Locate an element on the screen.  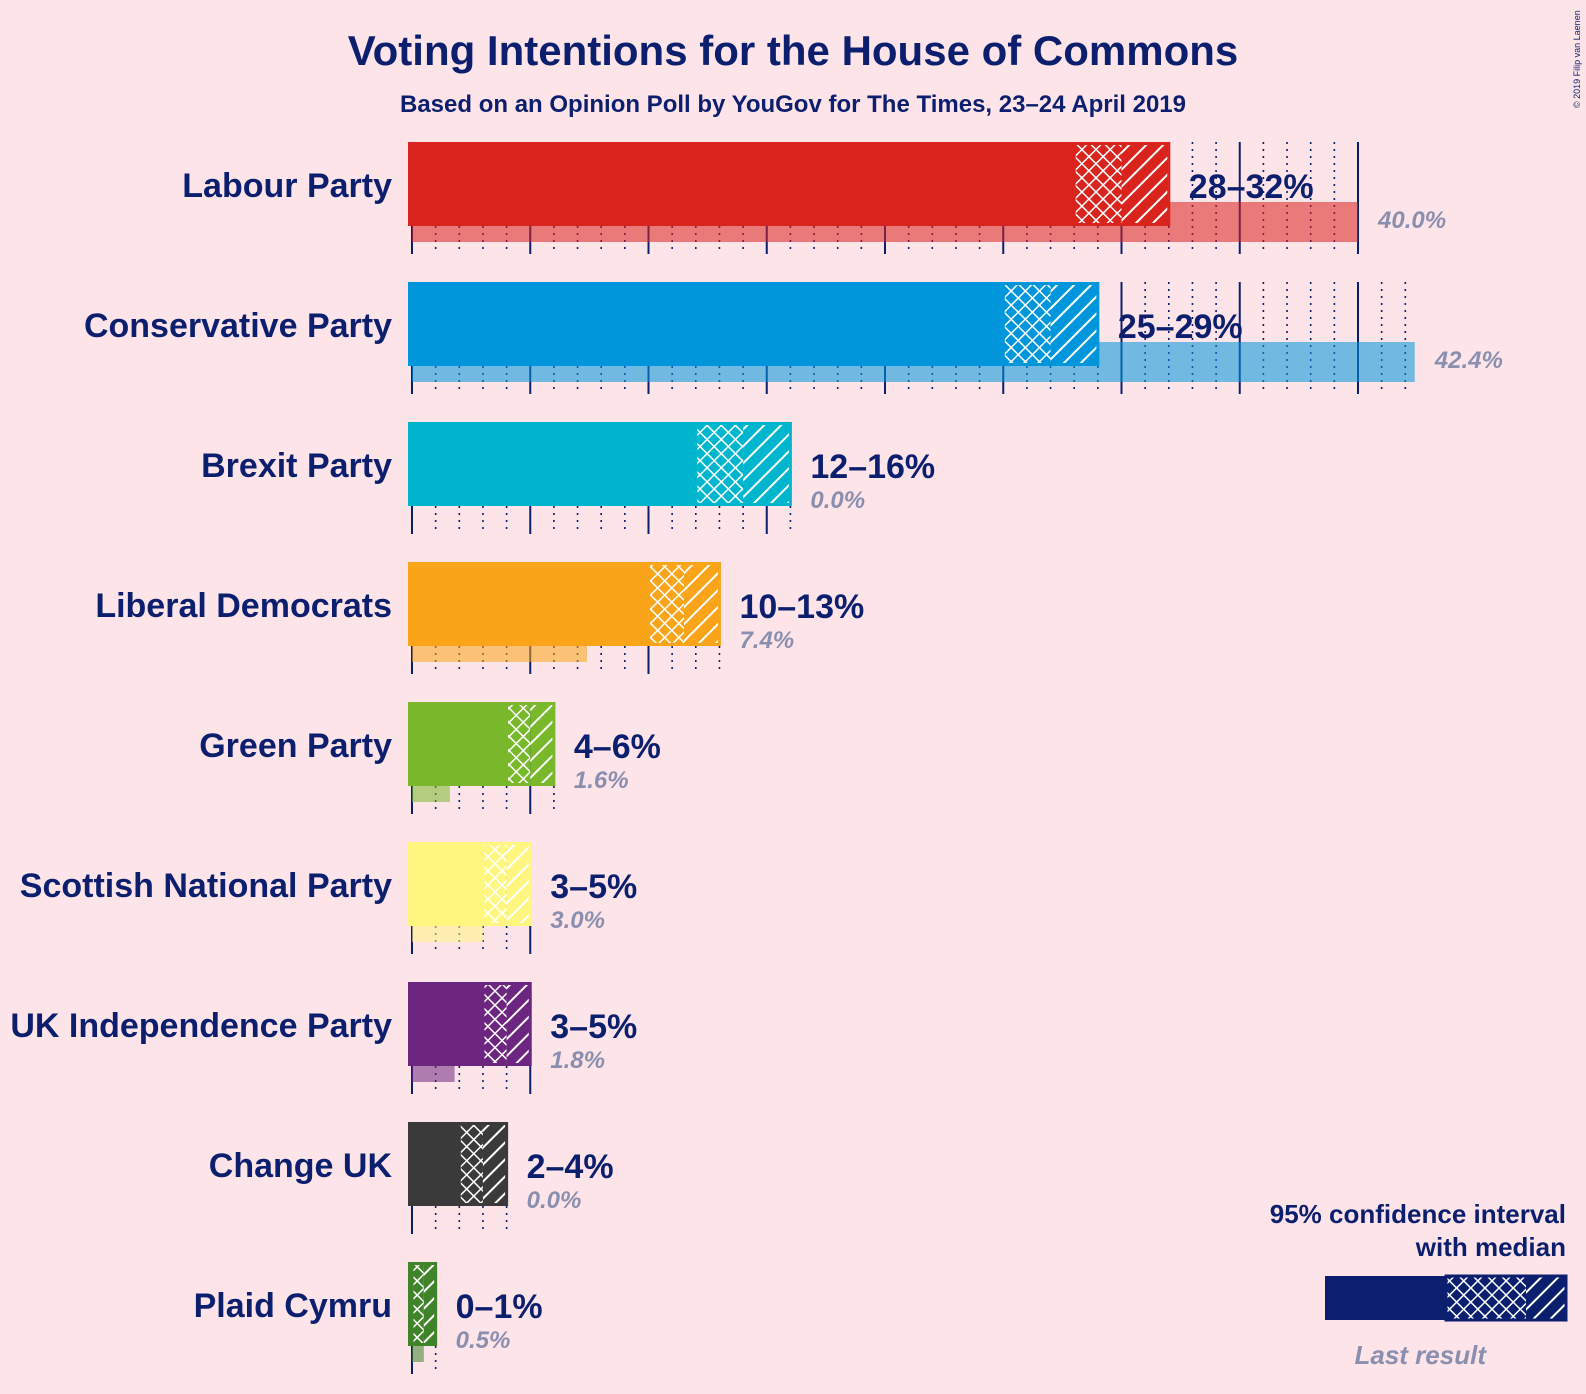
range-label: 0–1% is located at coordinates (499, 1307).